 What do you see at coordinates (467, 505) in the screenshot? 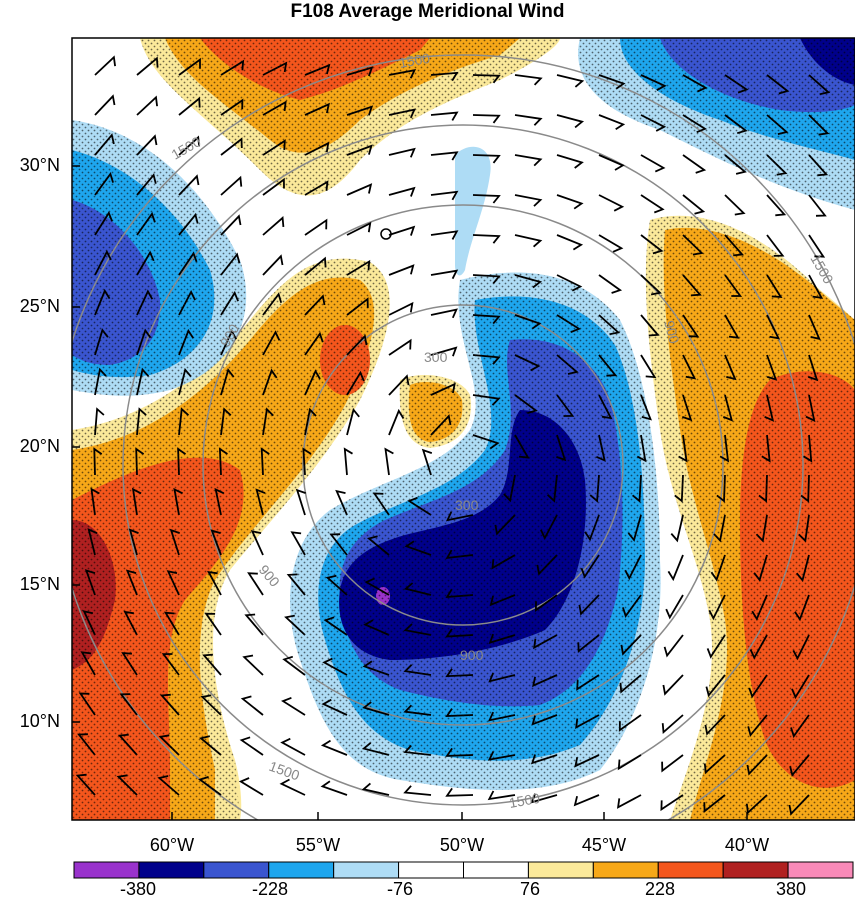
I see `contour-label: 300` at bounding box center [467, 505].